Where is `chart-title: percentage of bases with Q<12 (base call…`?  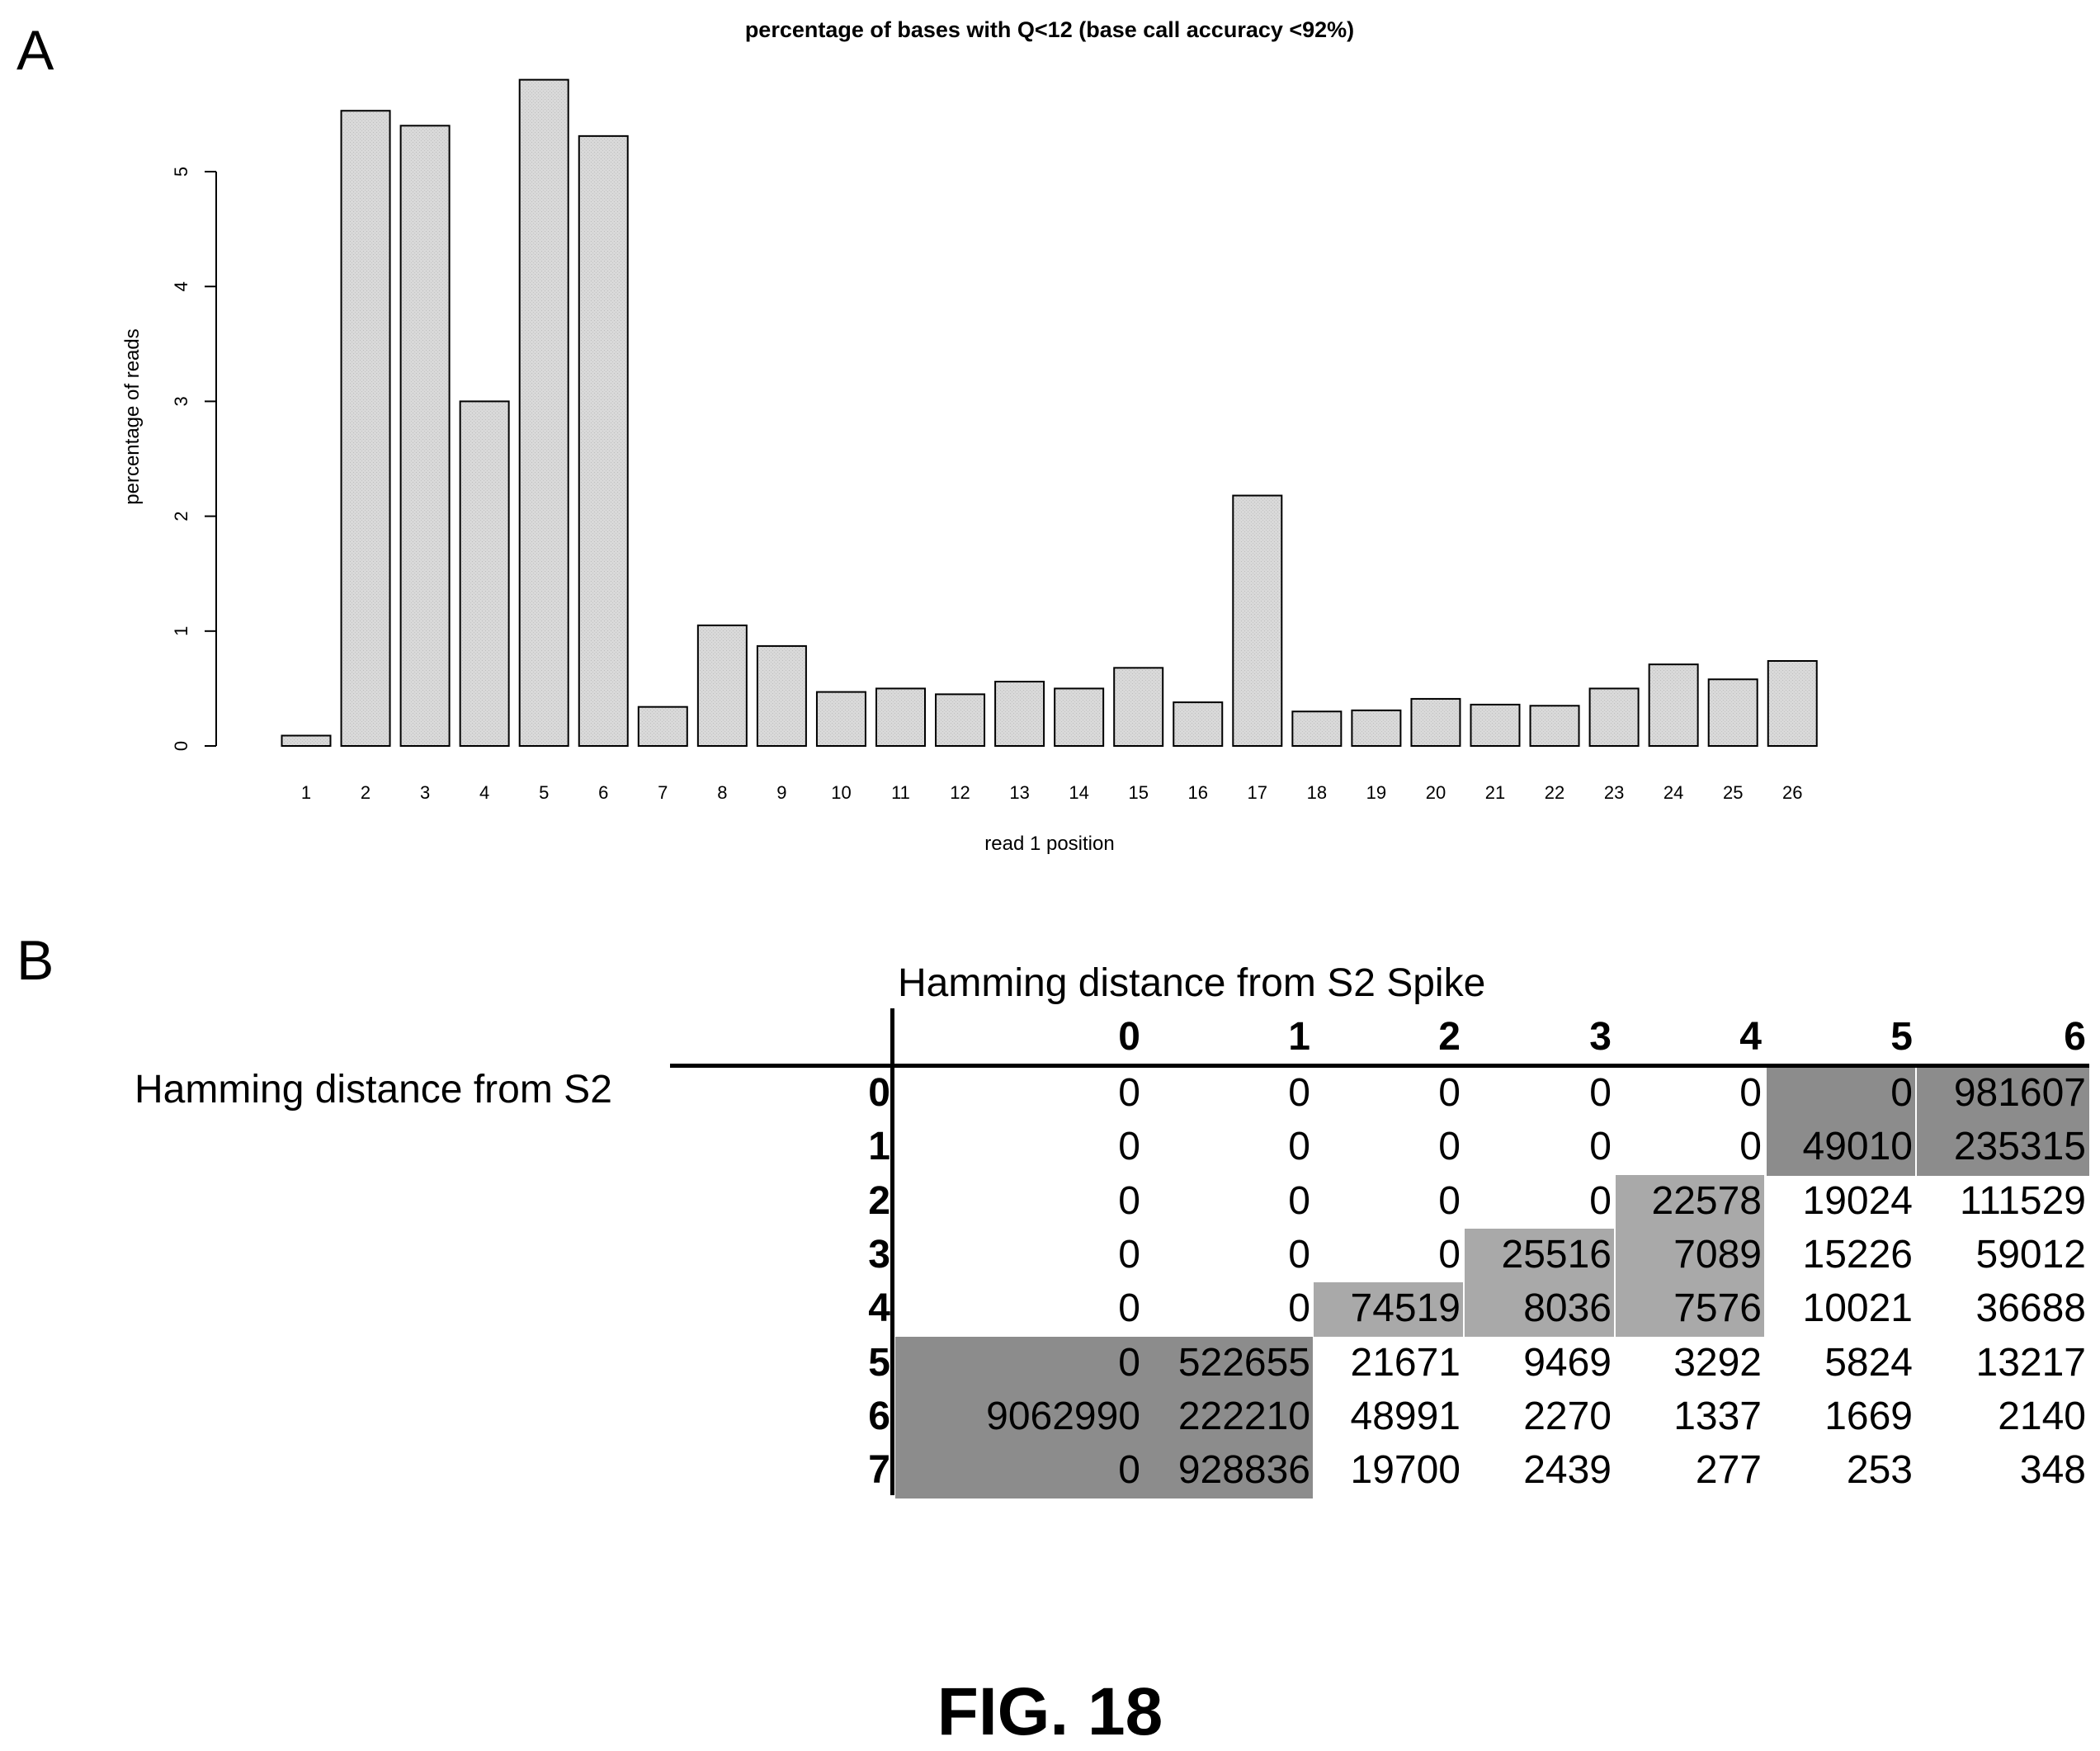 chart-title: percentage of bases with Q<12 (base call… is located at coordinates (1049, 29).